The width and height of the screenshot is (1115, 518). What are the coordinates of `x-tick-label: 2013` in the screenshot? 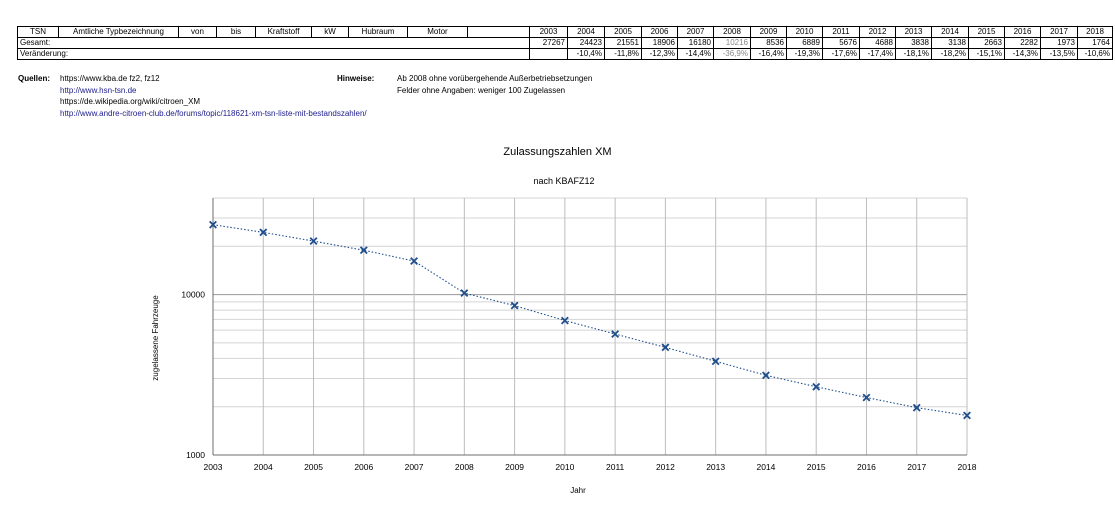 It's located at (715, 467).